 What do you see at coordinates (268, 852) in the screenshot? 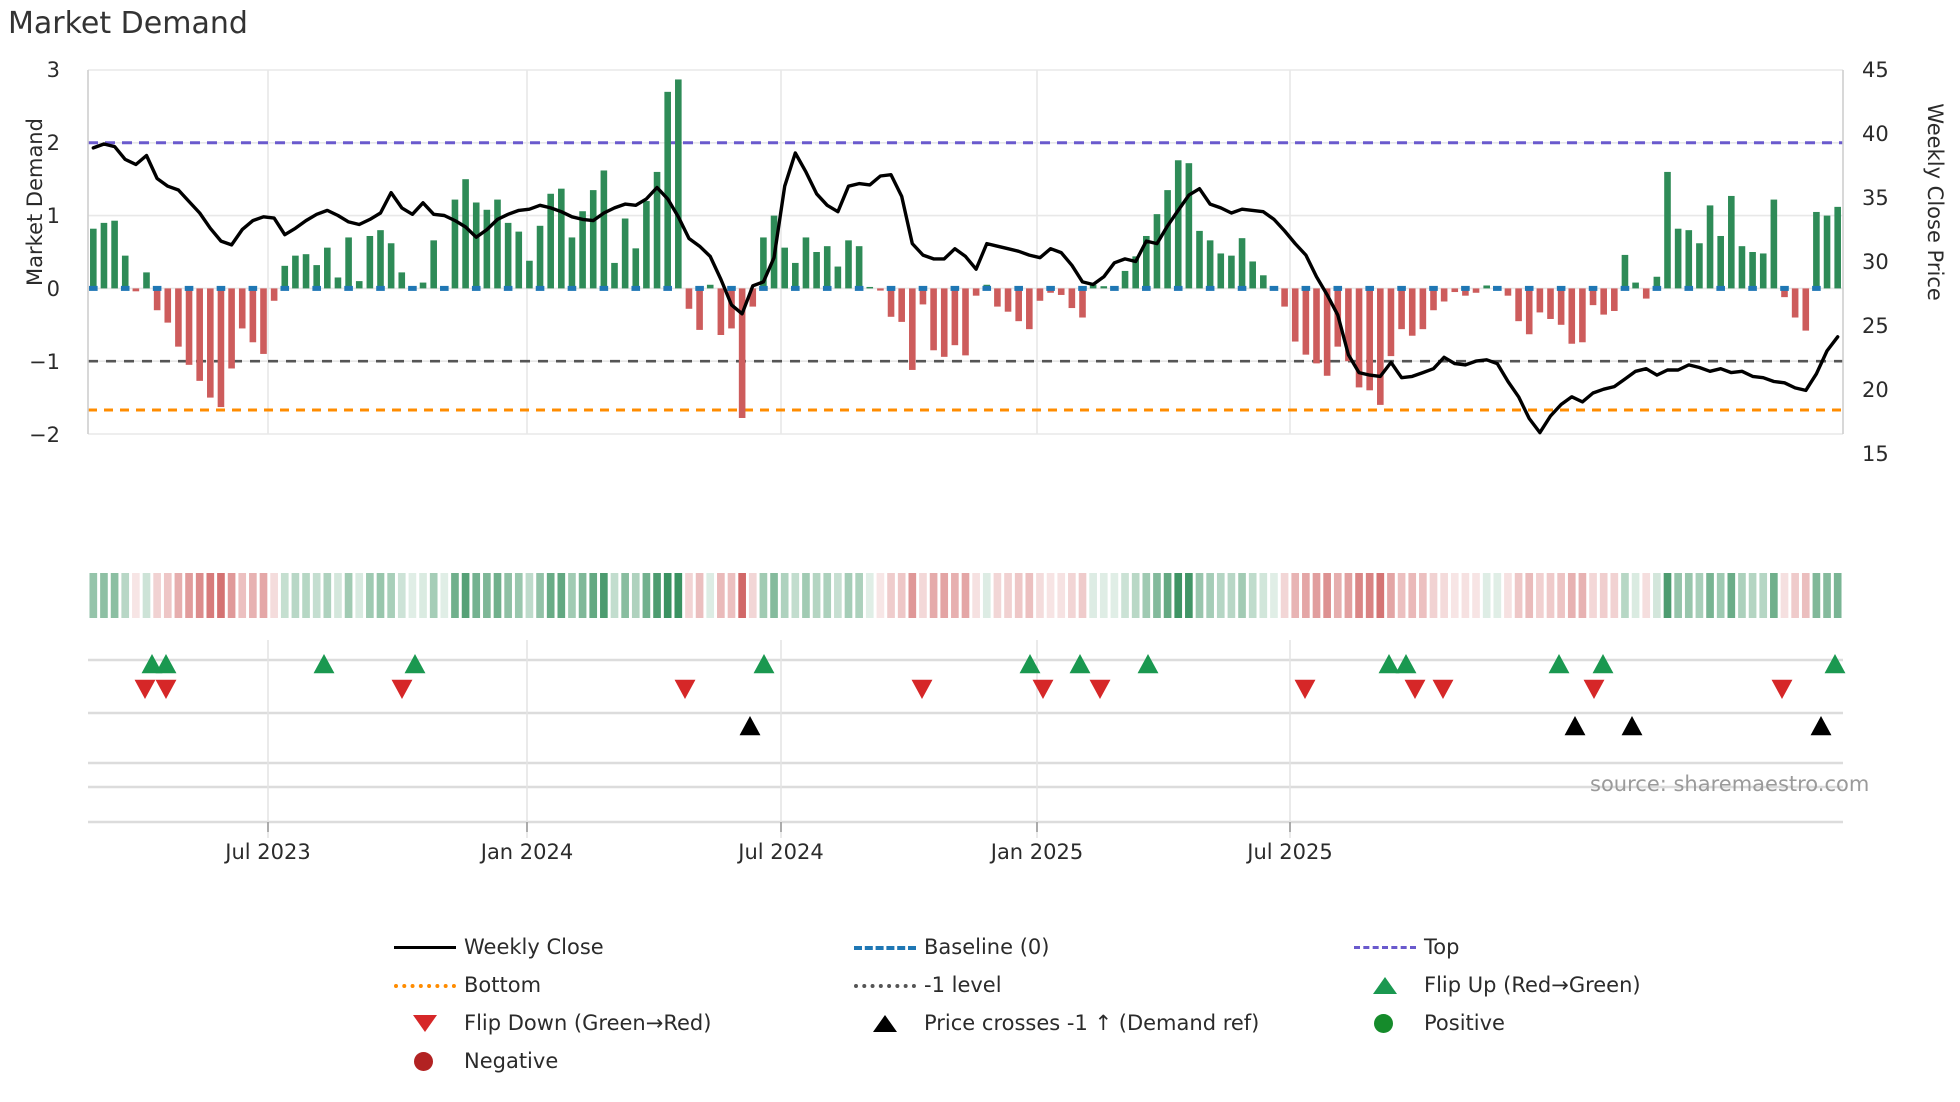
I see `x-tick-jul-2023: Jul 2023` at bounding box center [268, 852].